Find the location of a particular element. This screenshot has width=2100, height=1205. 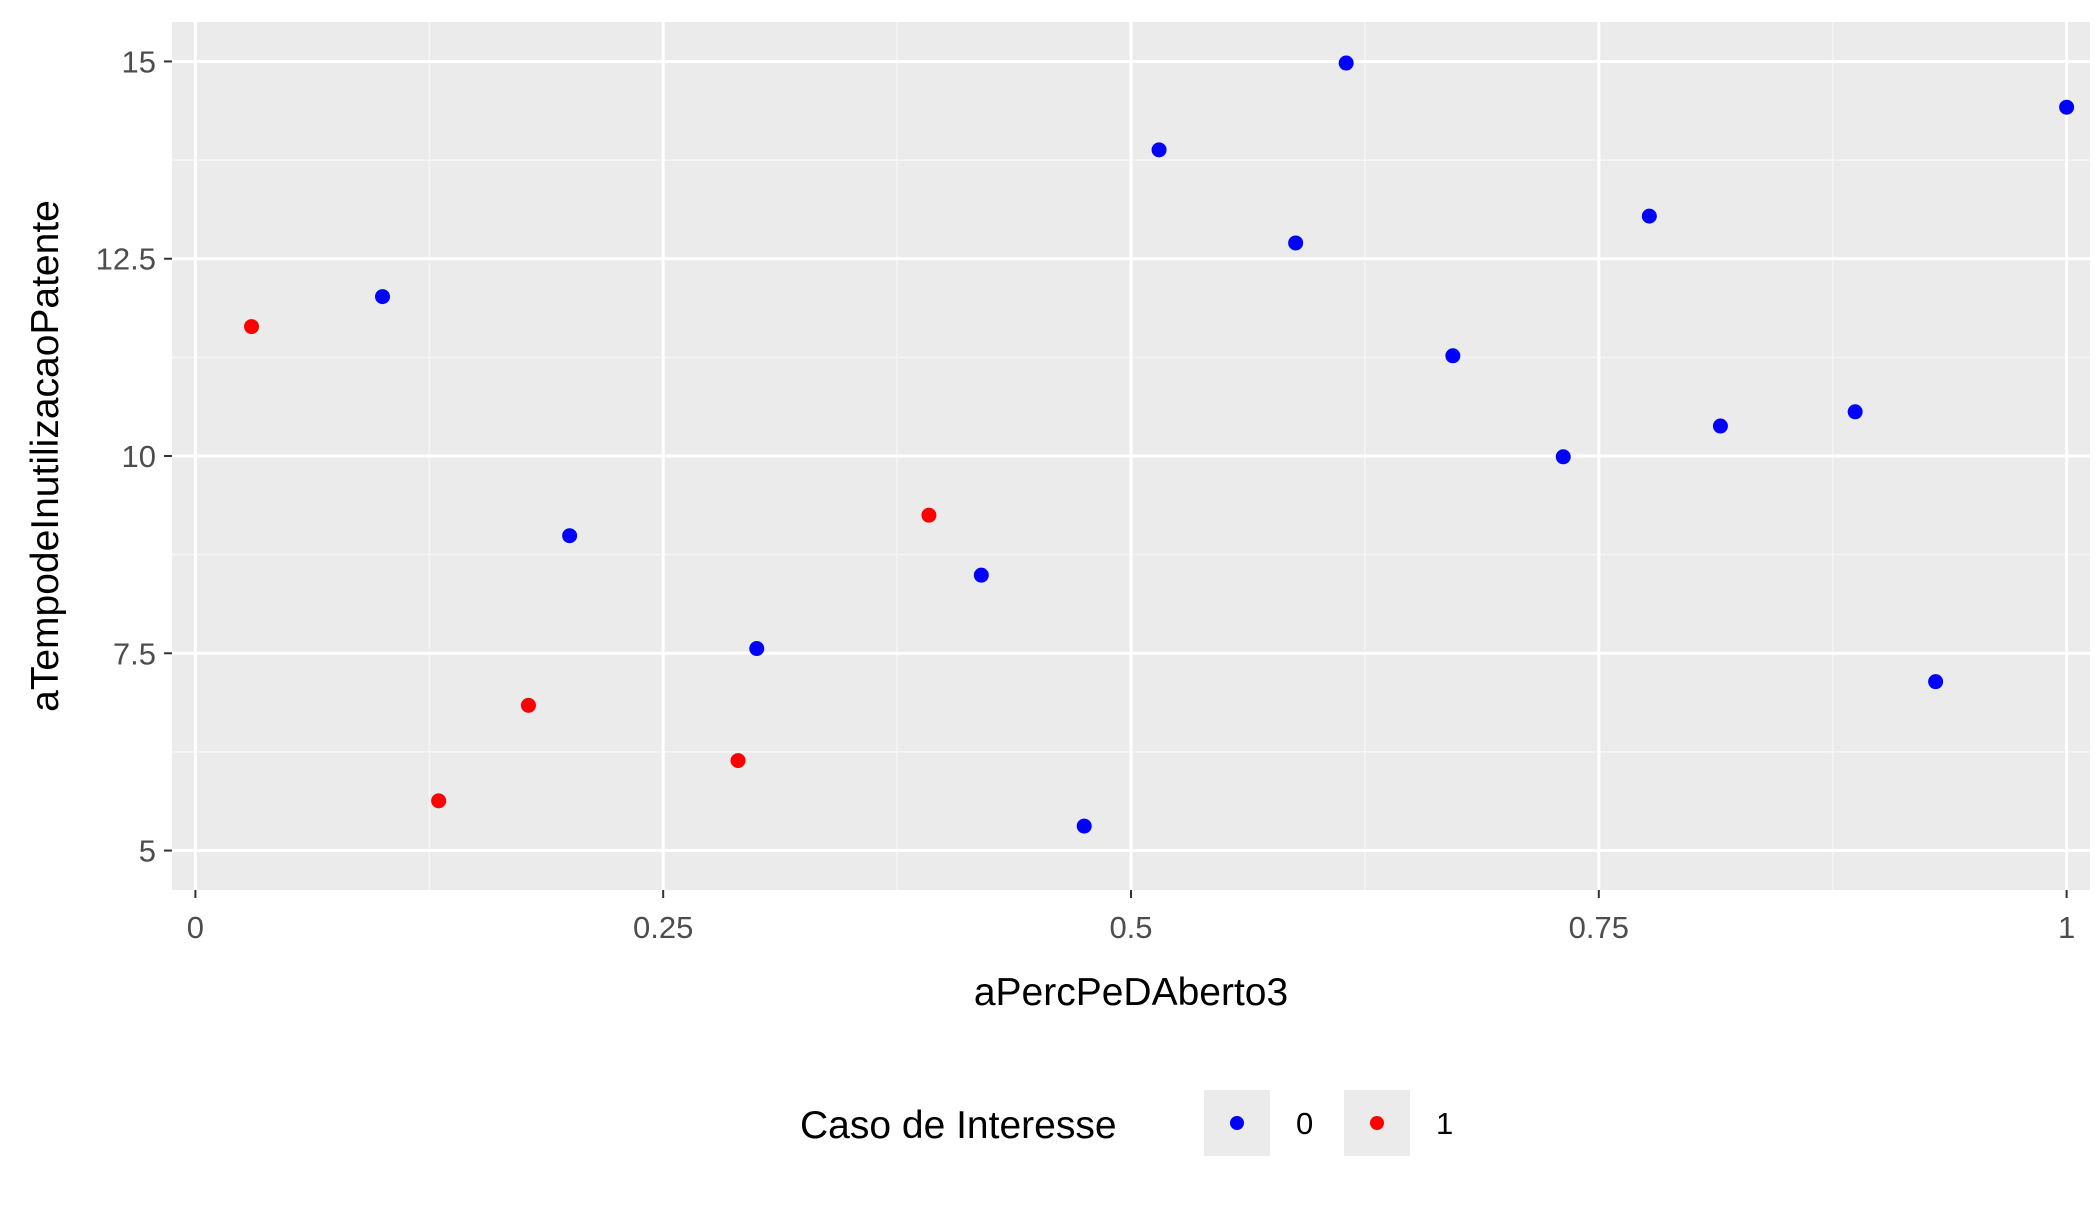

y-axis-title: aTempodeInutilizacaoPatente is located at coordinates (45, 456).